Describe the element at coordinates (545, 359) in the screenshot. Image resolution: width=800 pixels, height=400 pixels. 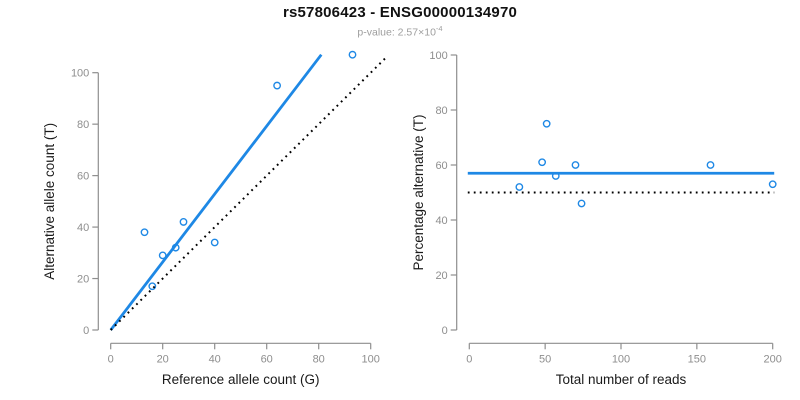
I see `x-tick-label: 50` at that location.